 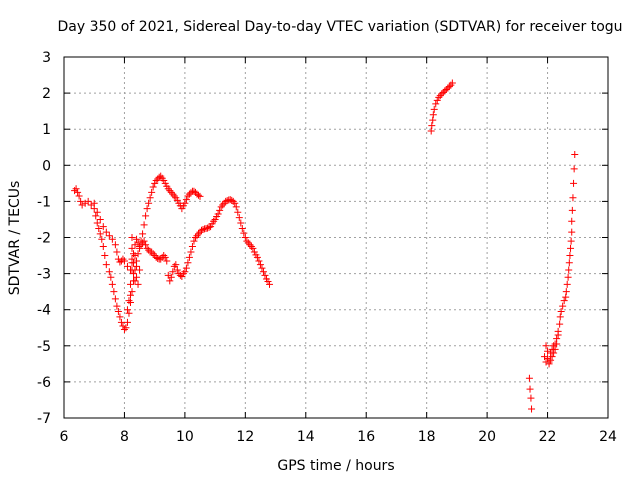 What do you see at coordinates (46, 166) in the screenshot?
I see `y-tick-label: 0` at bounding box center [46, 166].